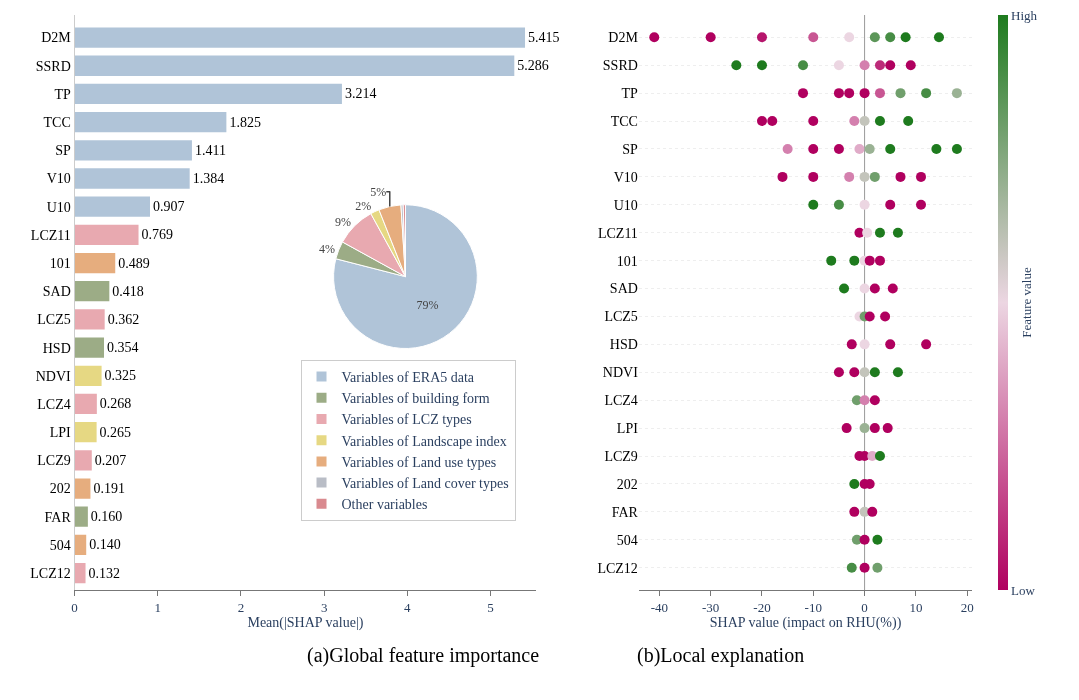 This screenshot has height=700, width=1079. What do you see at coordinates (104, 573) in the screenshot?
I see `data-label: 0.132` at bounding box center [104, 573].